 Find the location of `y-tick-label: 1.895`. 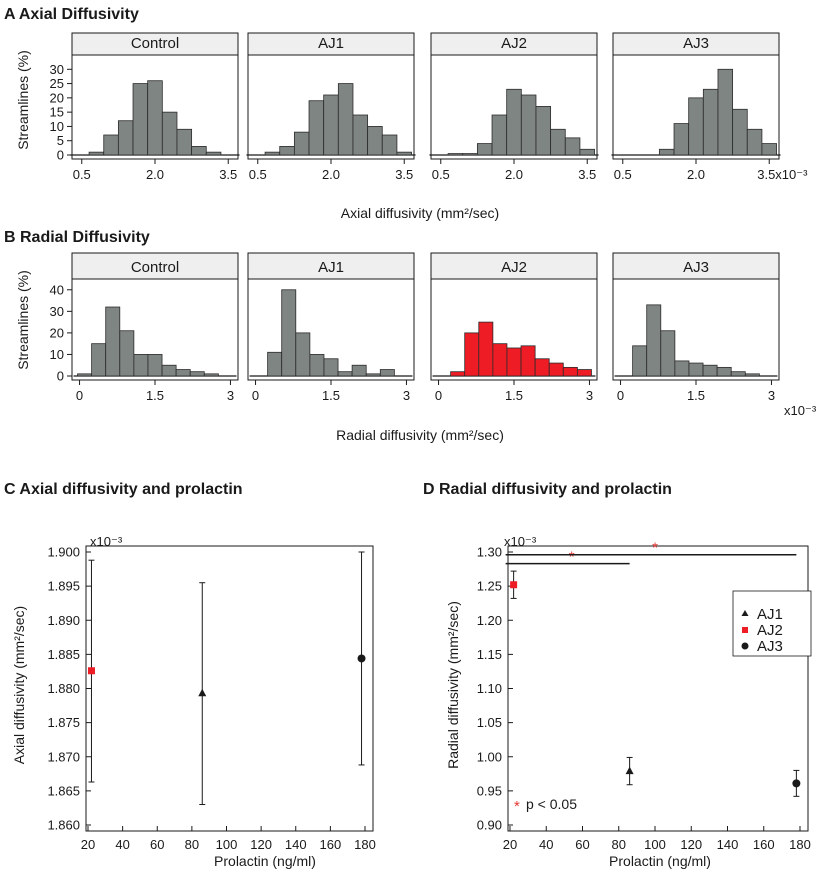

y-tick-label: 1.895 is located at coordinates (63, 586).